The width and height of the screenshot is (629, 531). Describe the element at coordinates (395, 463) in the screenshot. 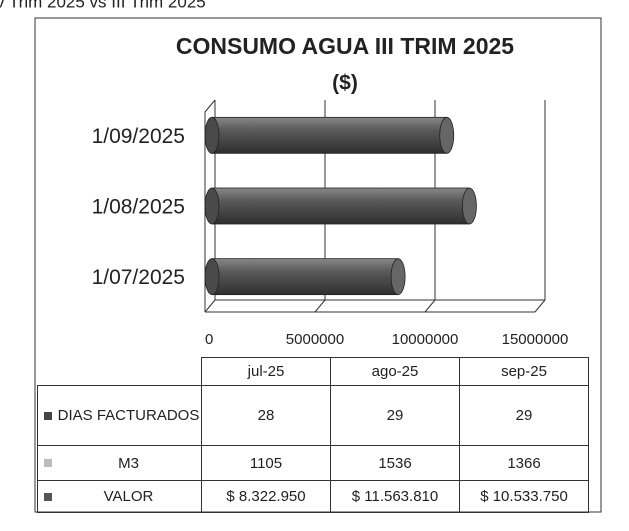

I see `table-cell: 1536` at that location.